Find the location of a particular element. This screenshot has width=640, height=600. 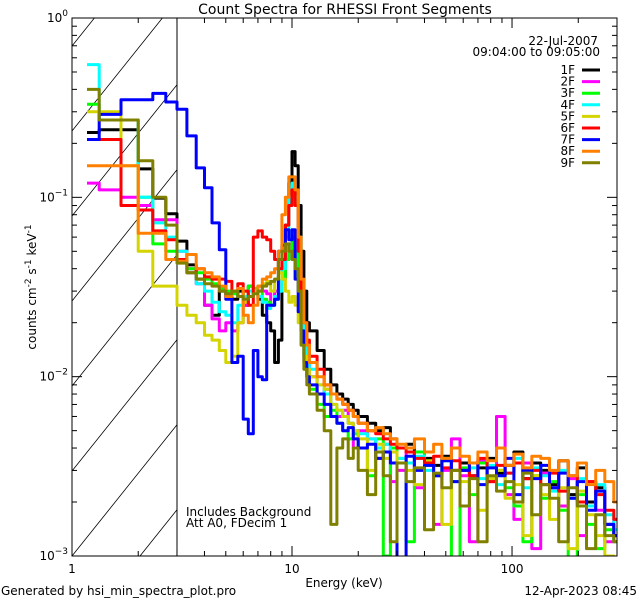

annotation-background: Includes Background is located at coordinates (248, 512).